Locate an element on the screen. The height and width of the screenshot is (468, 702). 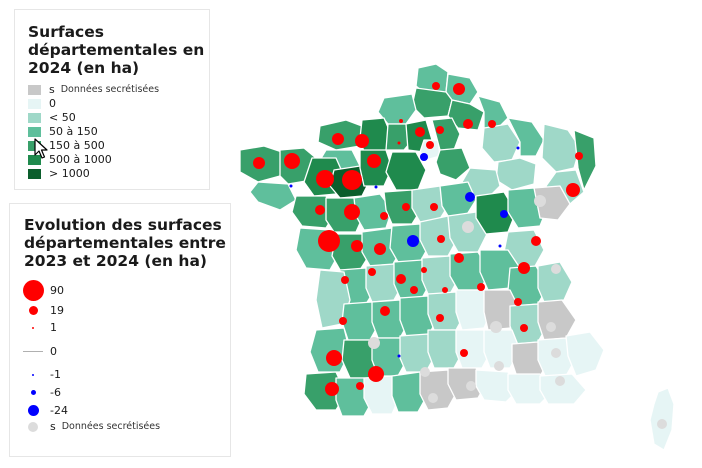
legend-item-500-1000: 500 à 1000 is located at coordinates (70, 159).